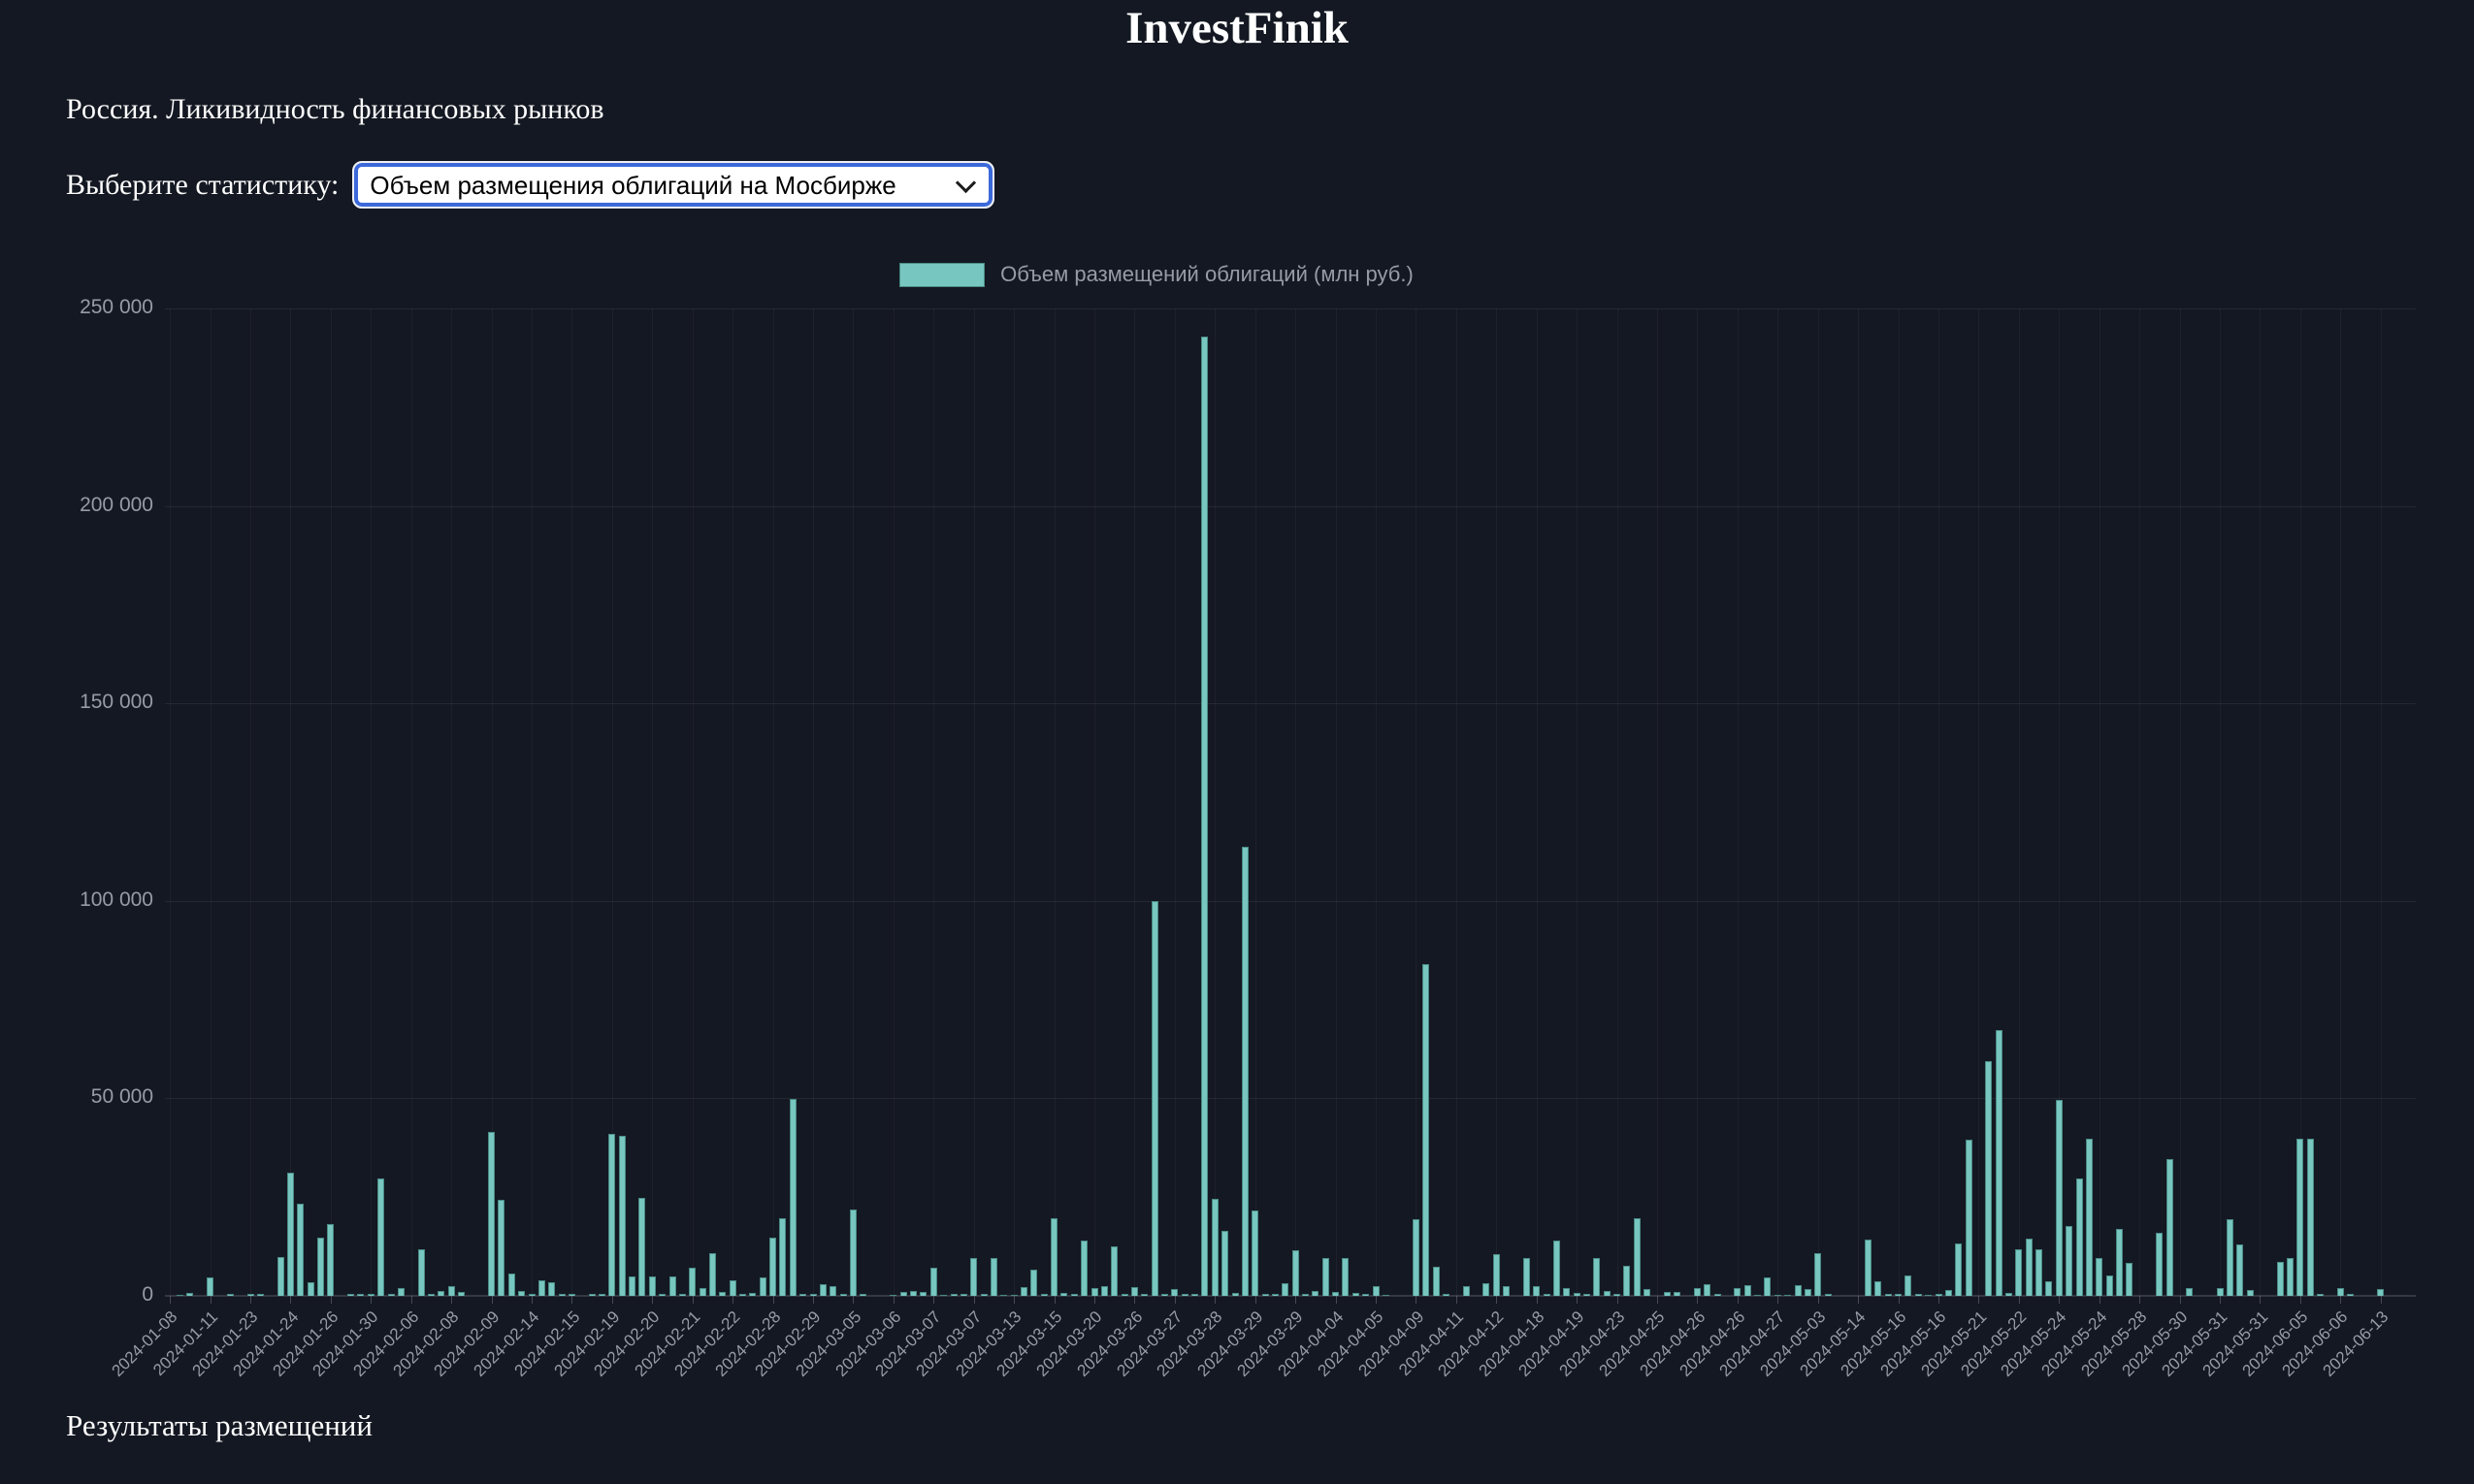  Describe the element at coordinates (673, 185) in the screenshot. I see `statistic-select: Объем размещения облигаций на Мосбирже` at that location.